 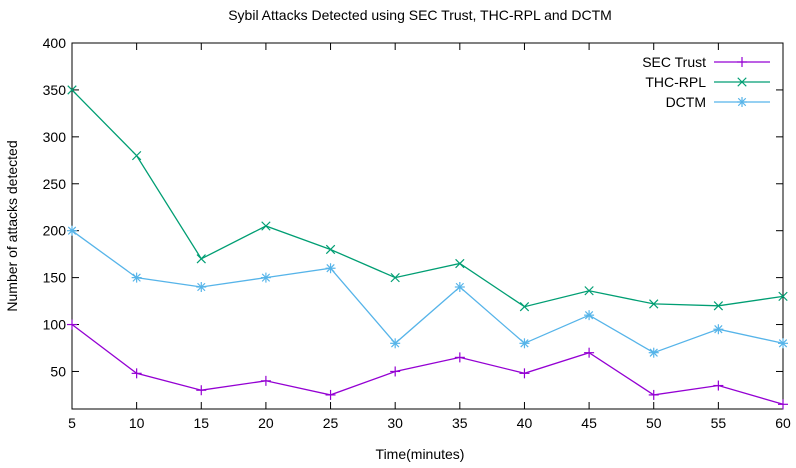 What do you see at coordinates (675, 82) in the screenshot?
I see `legend-label: THC-RPL` at bounding box center [675, 82].